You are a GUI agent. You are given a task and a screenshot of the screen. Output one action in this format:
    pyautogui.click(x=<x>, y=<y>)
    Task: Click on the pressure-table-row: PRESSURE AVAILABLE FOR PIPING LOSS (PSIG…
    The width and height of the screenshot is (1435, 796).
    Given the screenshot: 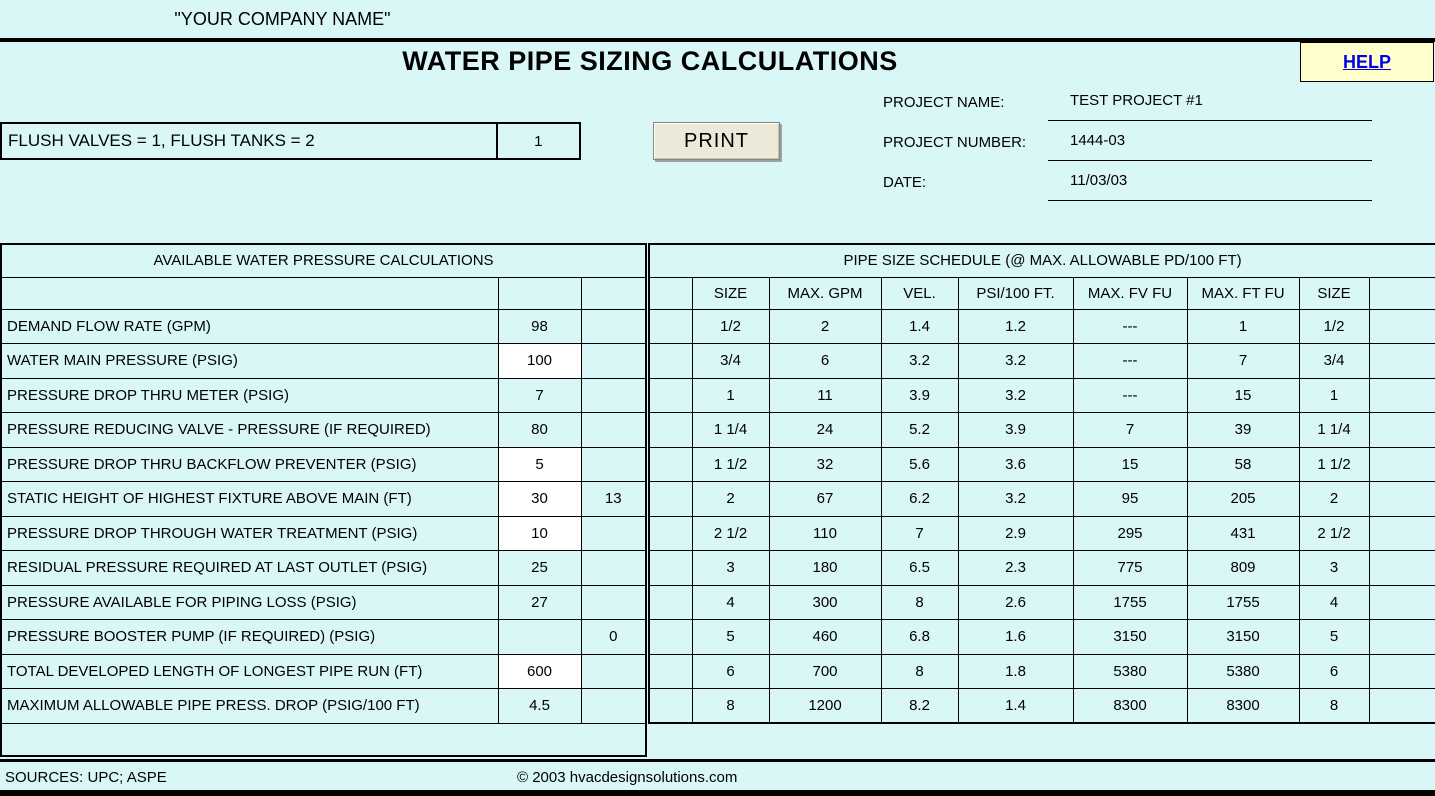 What is the action you would take?
    pyautogui.click(x=323, y=602)
    